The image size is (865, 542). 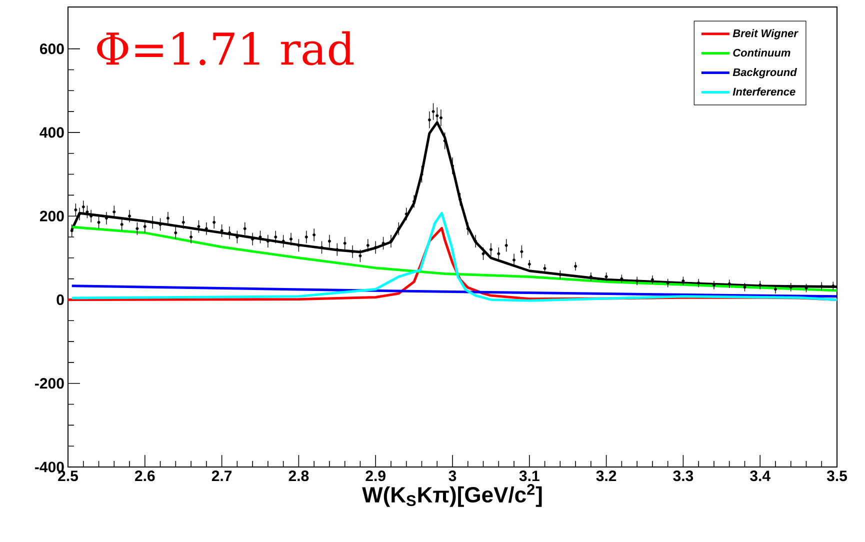 What do you see at coordinates (225, 48) in the screenshot?
I see `annotation: Φ=1.71 rad` at bounding box center [225, 48].